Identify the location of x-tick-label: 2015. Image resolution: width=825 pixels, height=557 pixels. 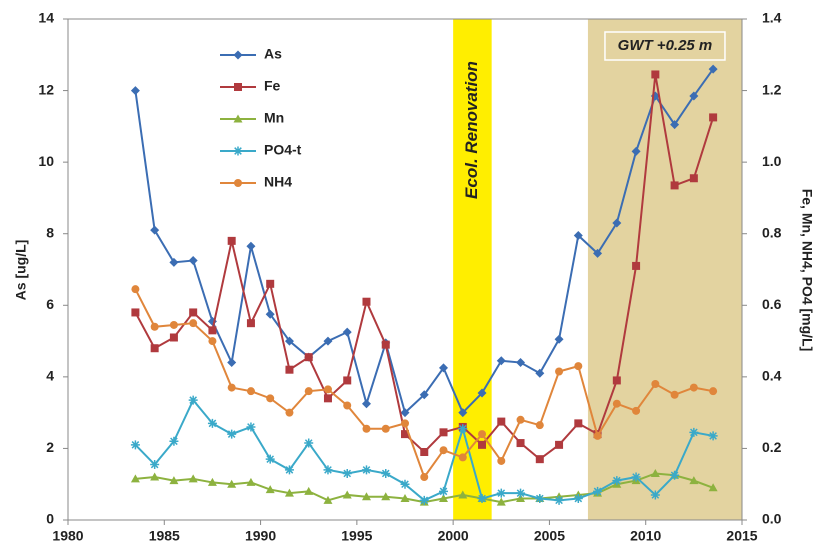
(741, 536).